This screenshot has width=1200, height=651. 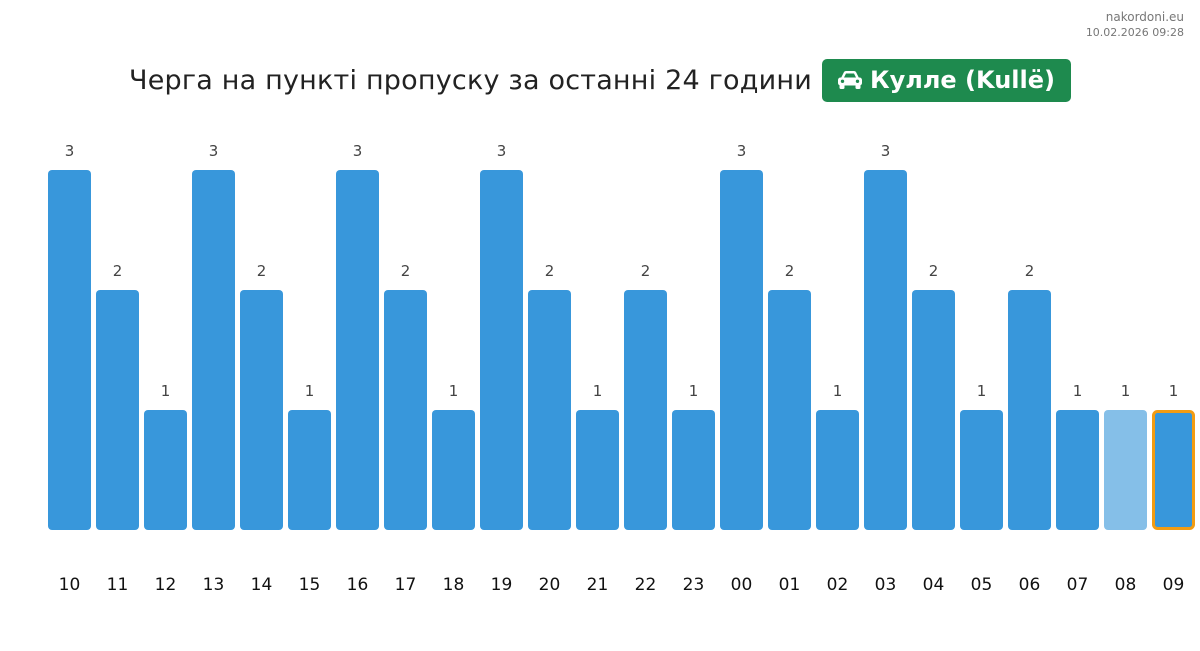 What do you see at coordinates (1126, 585) in the screenshot?
I see `x-tick-label-08: 08` at bounding box center [1126, 585].